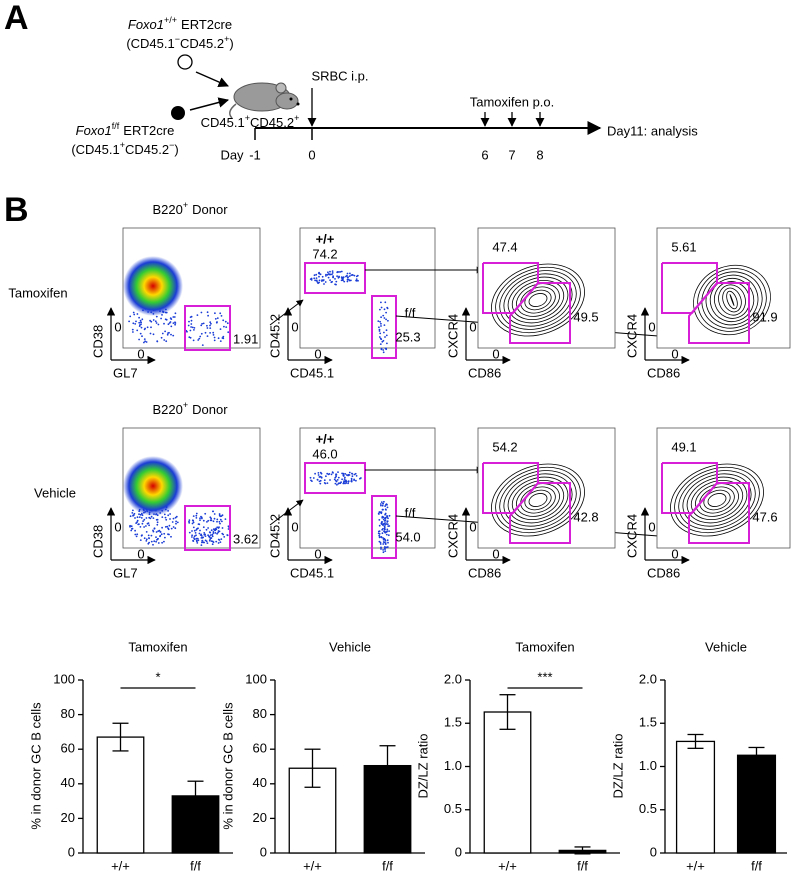 This screenshot has height=874, width=792. Describe the element at coordinates (453, 808) in the screenshot. I see `y-tick-label: 0.5` at that location.